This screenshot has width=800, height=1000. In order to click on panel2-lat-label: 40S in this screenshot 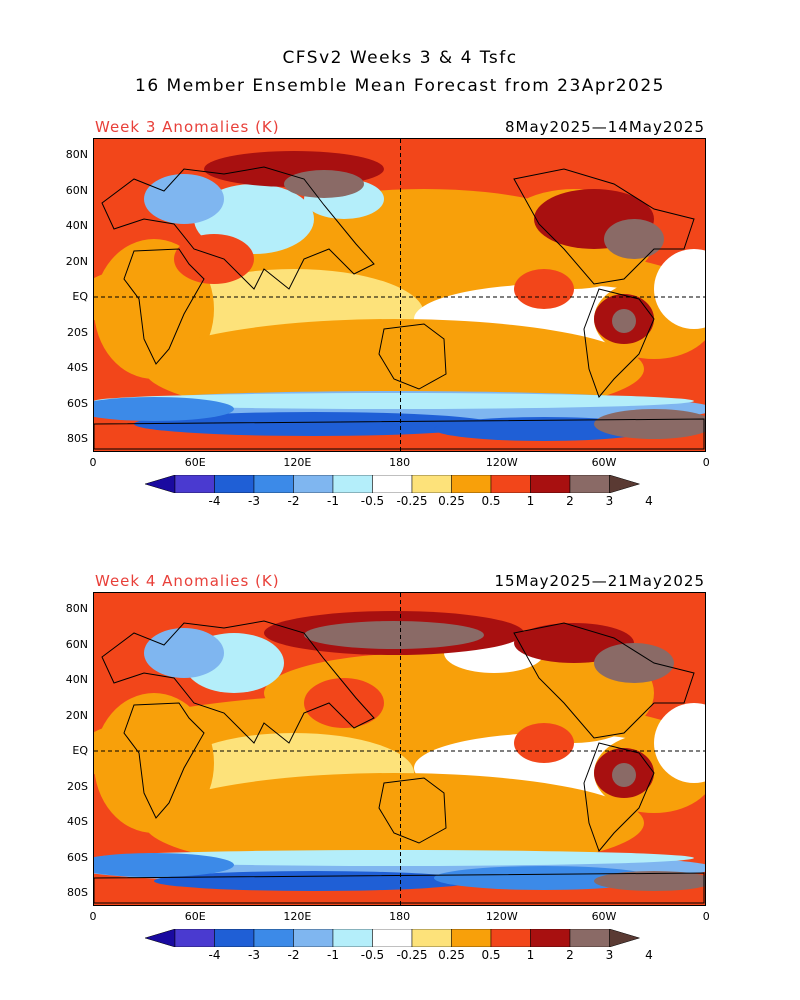, I will do `click(77, 821)`.